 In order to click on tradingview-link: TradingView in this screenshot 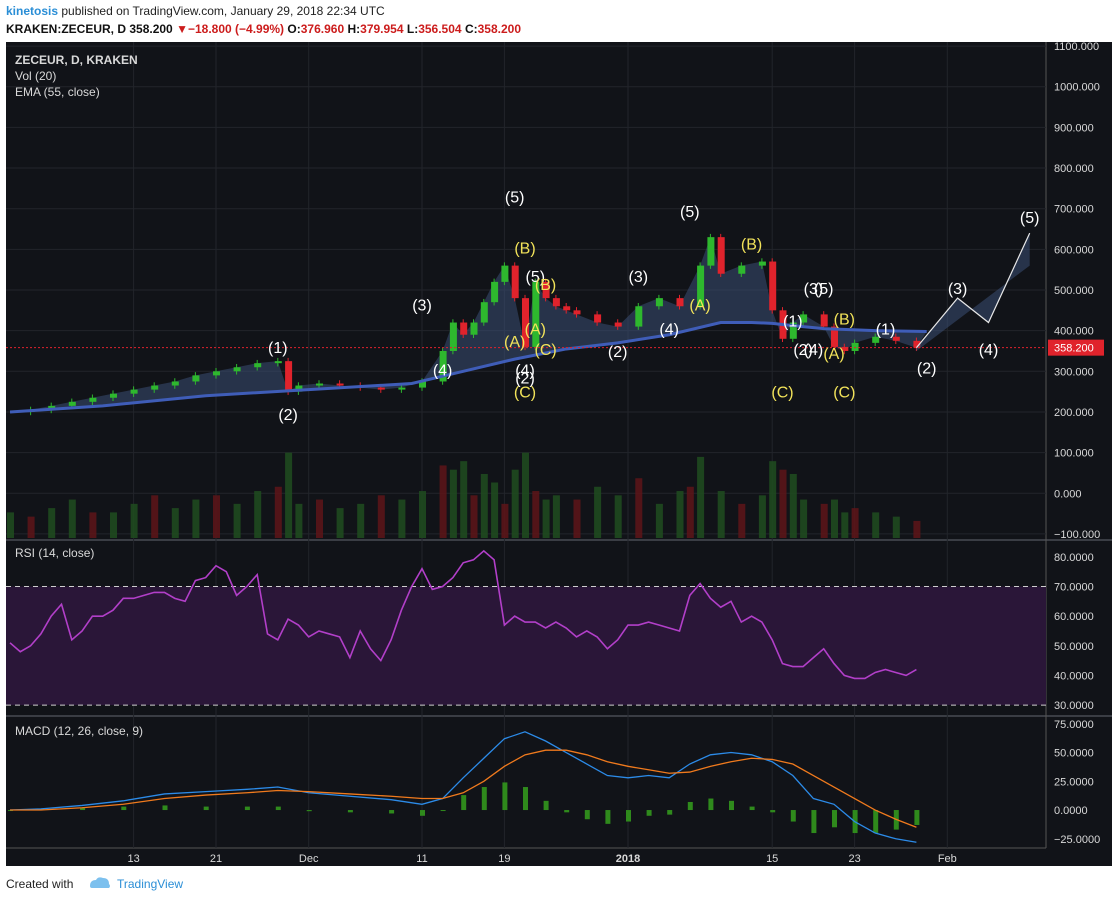, I will do `click(150, 884)`.